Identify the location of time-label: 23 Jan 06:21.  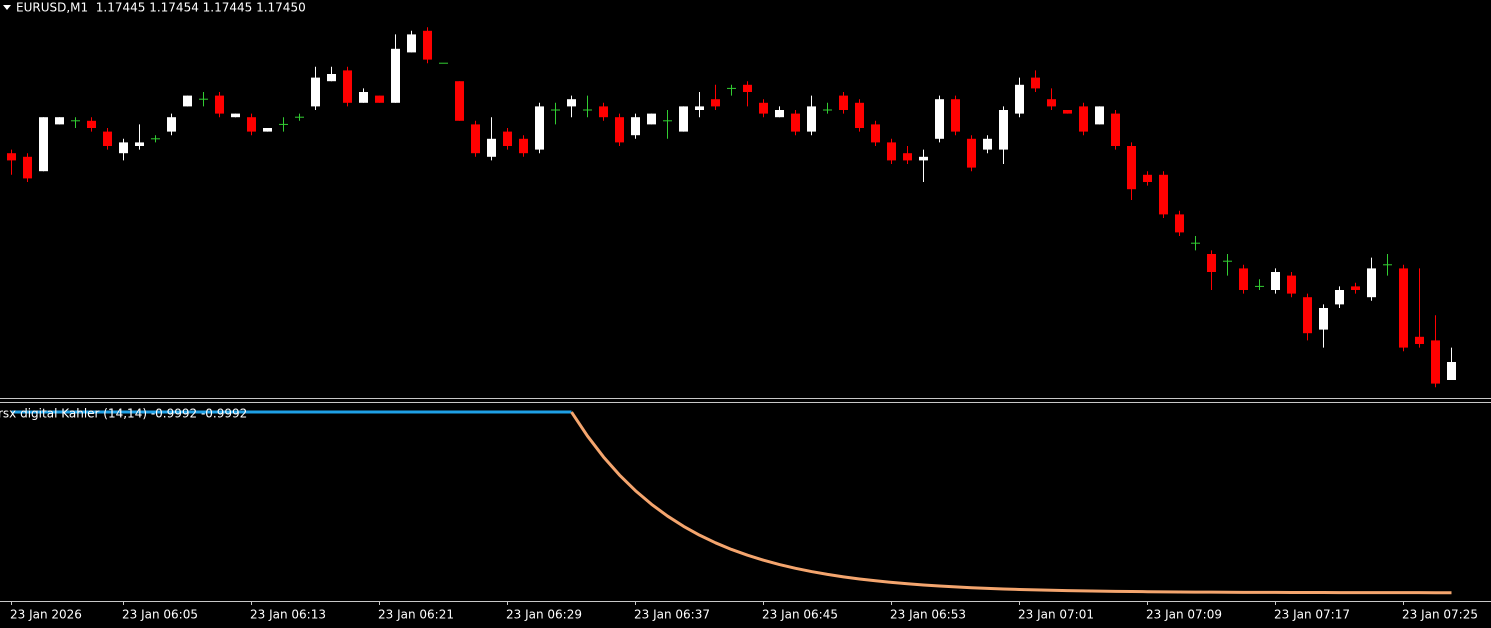
(416, 615).